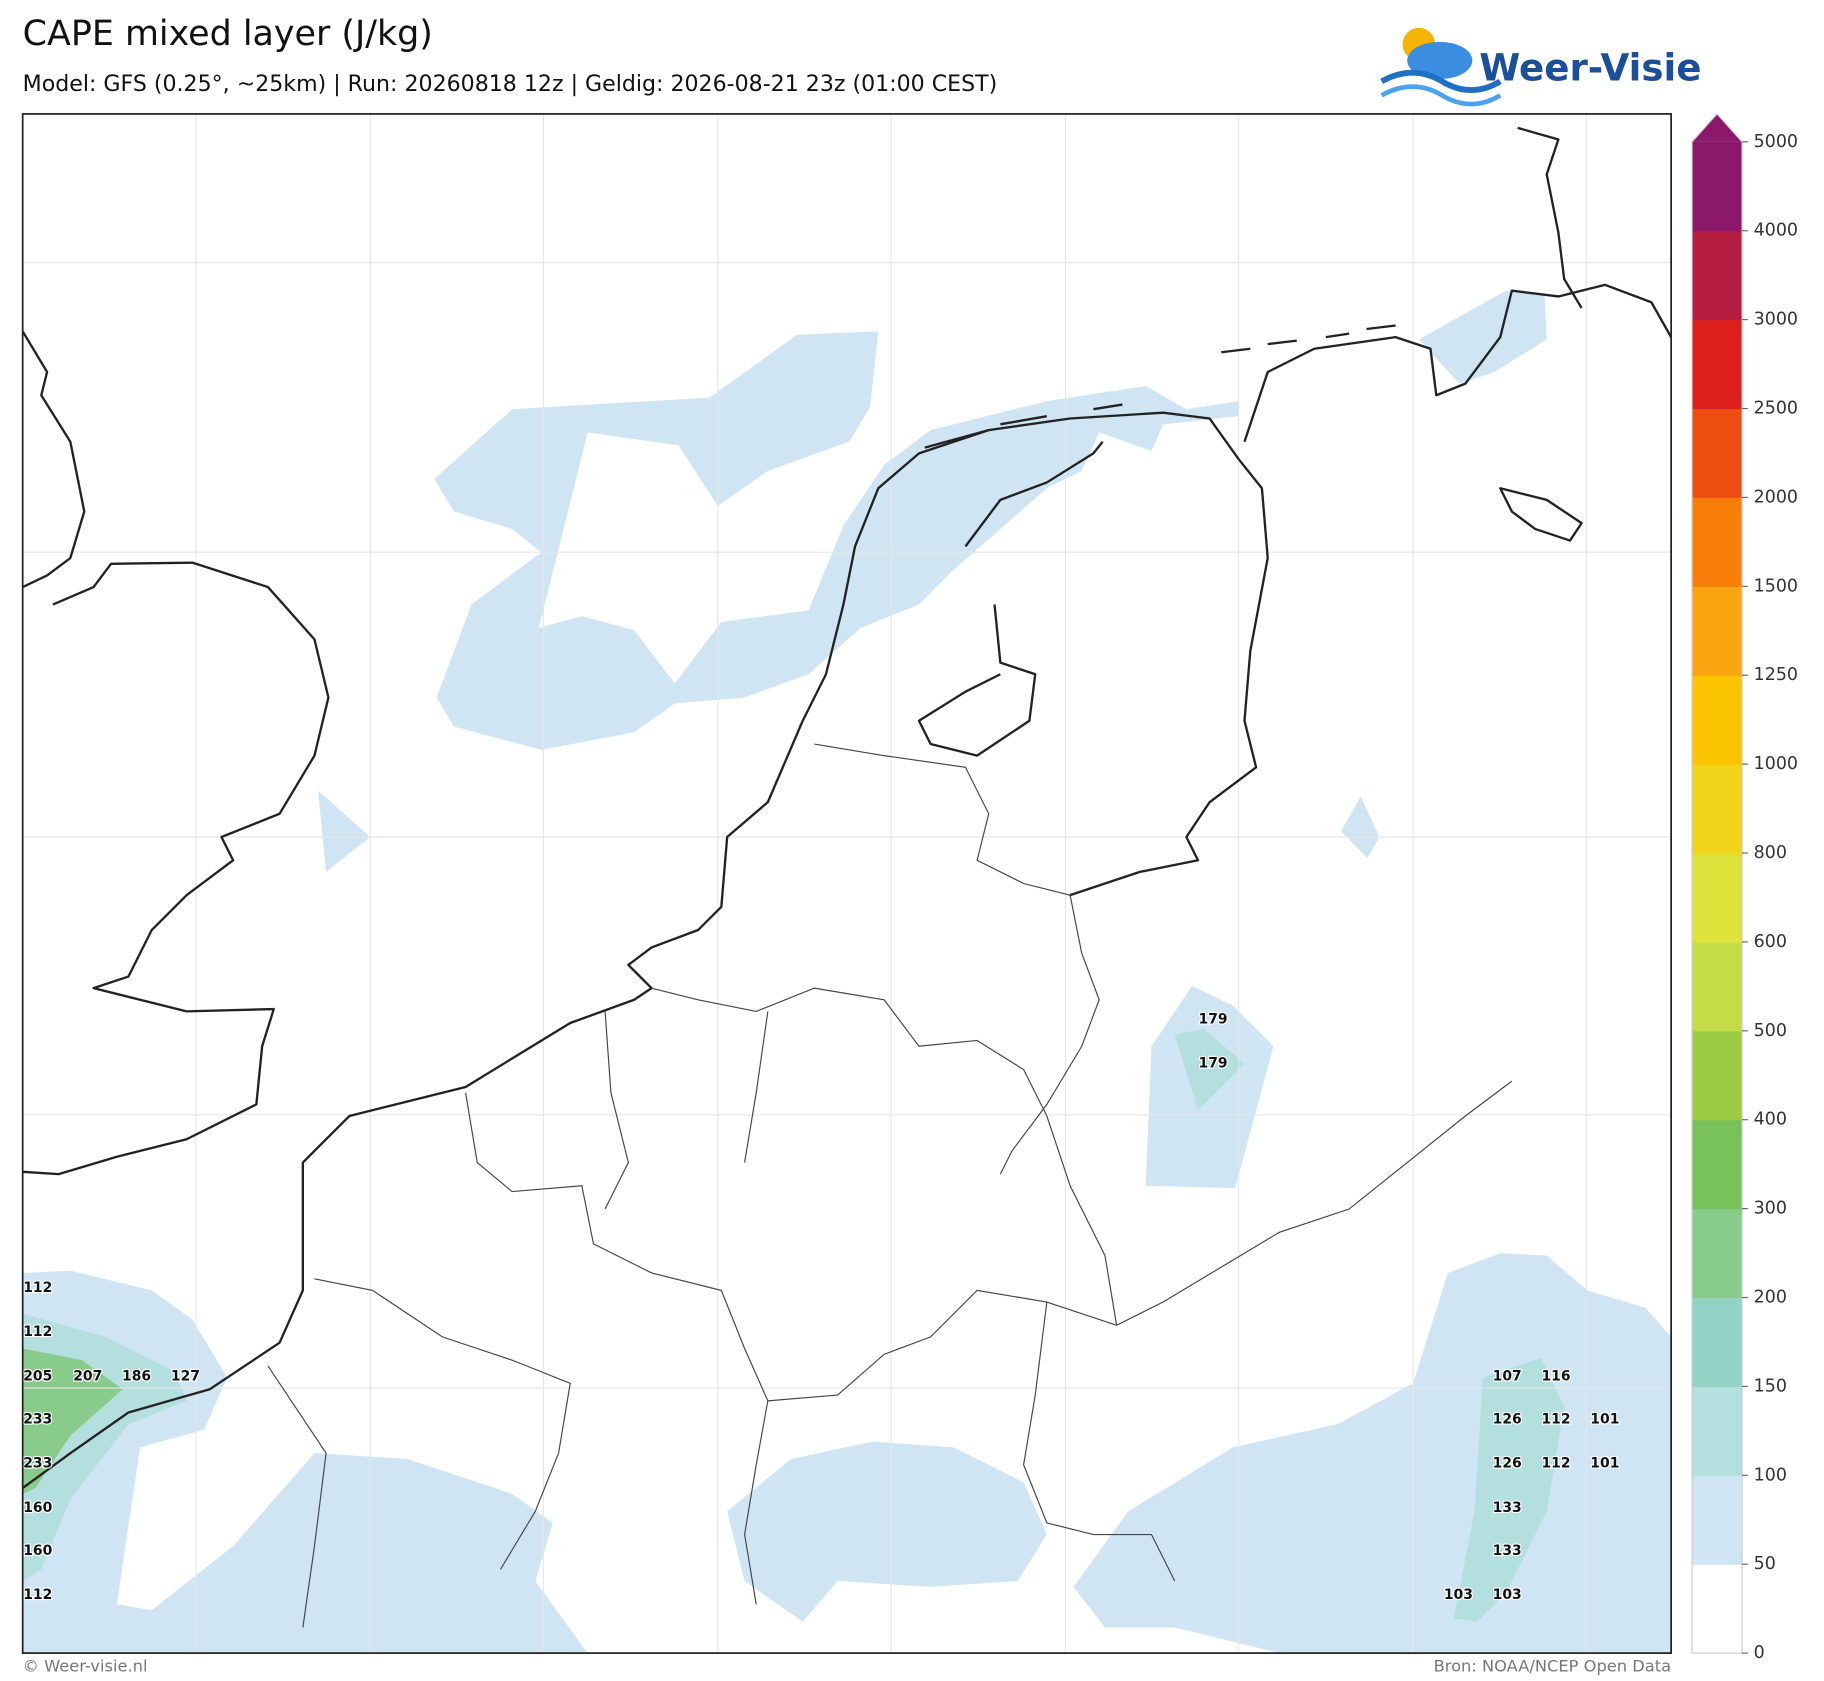 The height and width of the screenshot is (1681, 1824). I want to click on value-label: 186, so click(136, 1376).